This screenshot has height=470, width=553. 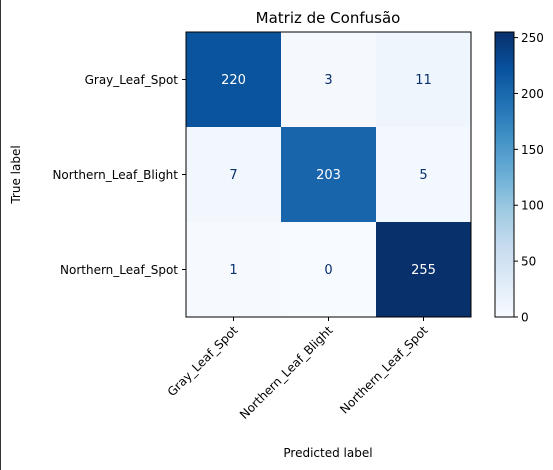 What do you see at coordinates (528, 262) in the screenshot?
I see `colorbar-tick-label: 50` at bounding box center [528, 262].